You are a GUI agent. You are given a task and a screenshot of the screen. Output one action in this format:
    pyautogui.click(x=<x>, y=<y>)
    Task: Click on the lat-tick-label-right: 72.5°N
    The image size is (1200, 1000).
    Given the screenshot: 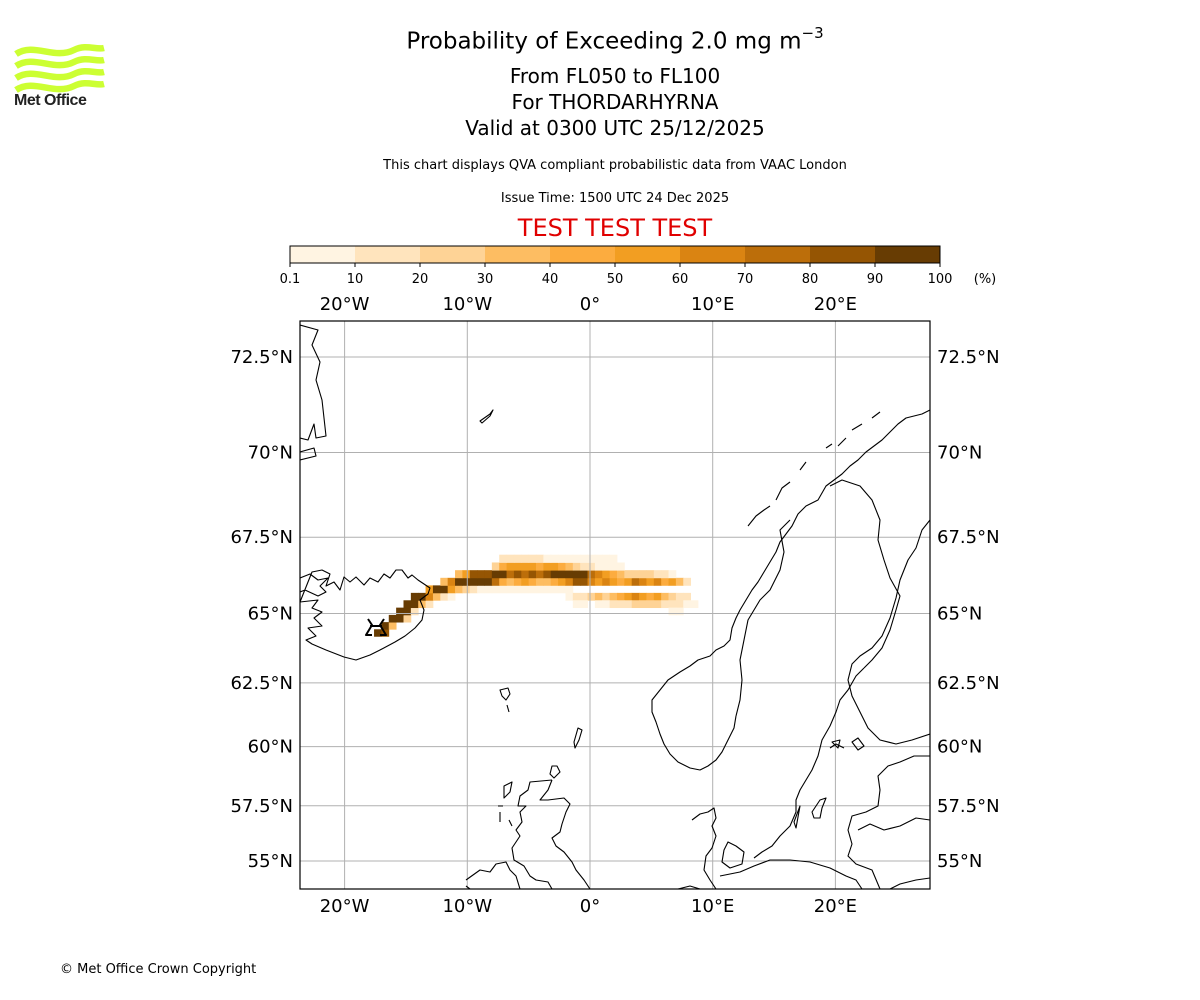 What is the action you would take?
    pyautogui.click(x=968, y=357)
    